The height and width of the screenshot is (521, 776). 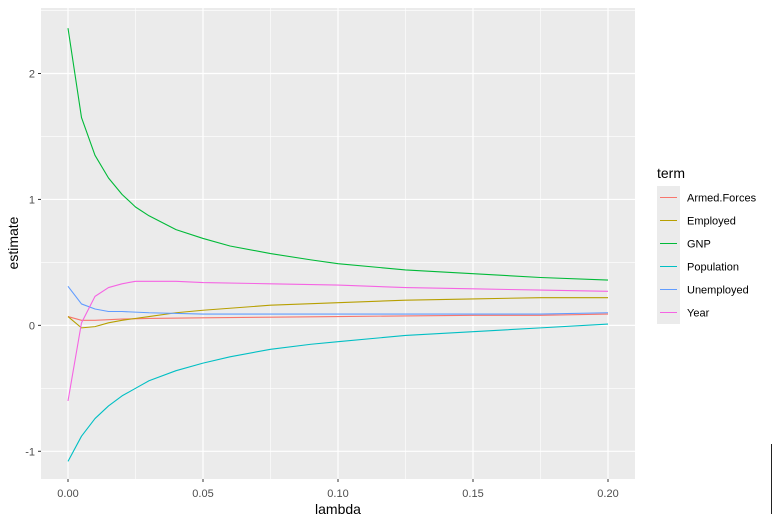 What do you see at coordinates (699, 245) in the screenshot?
I see `legend-label: GNP` at bounding box center [699, 245].